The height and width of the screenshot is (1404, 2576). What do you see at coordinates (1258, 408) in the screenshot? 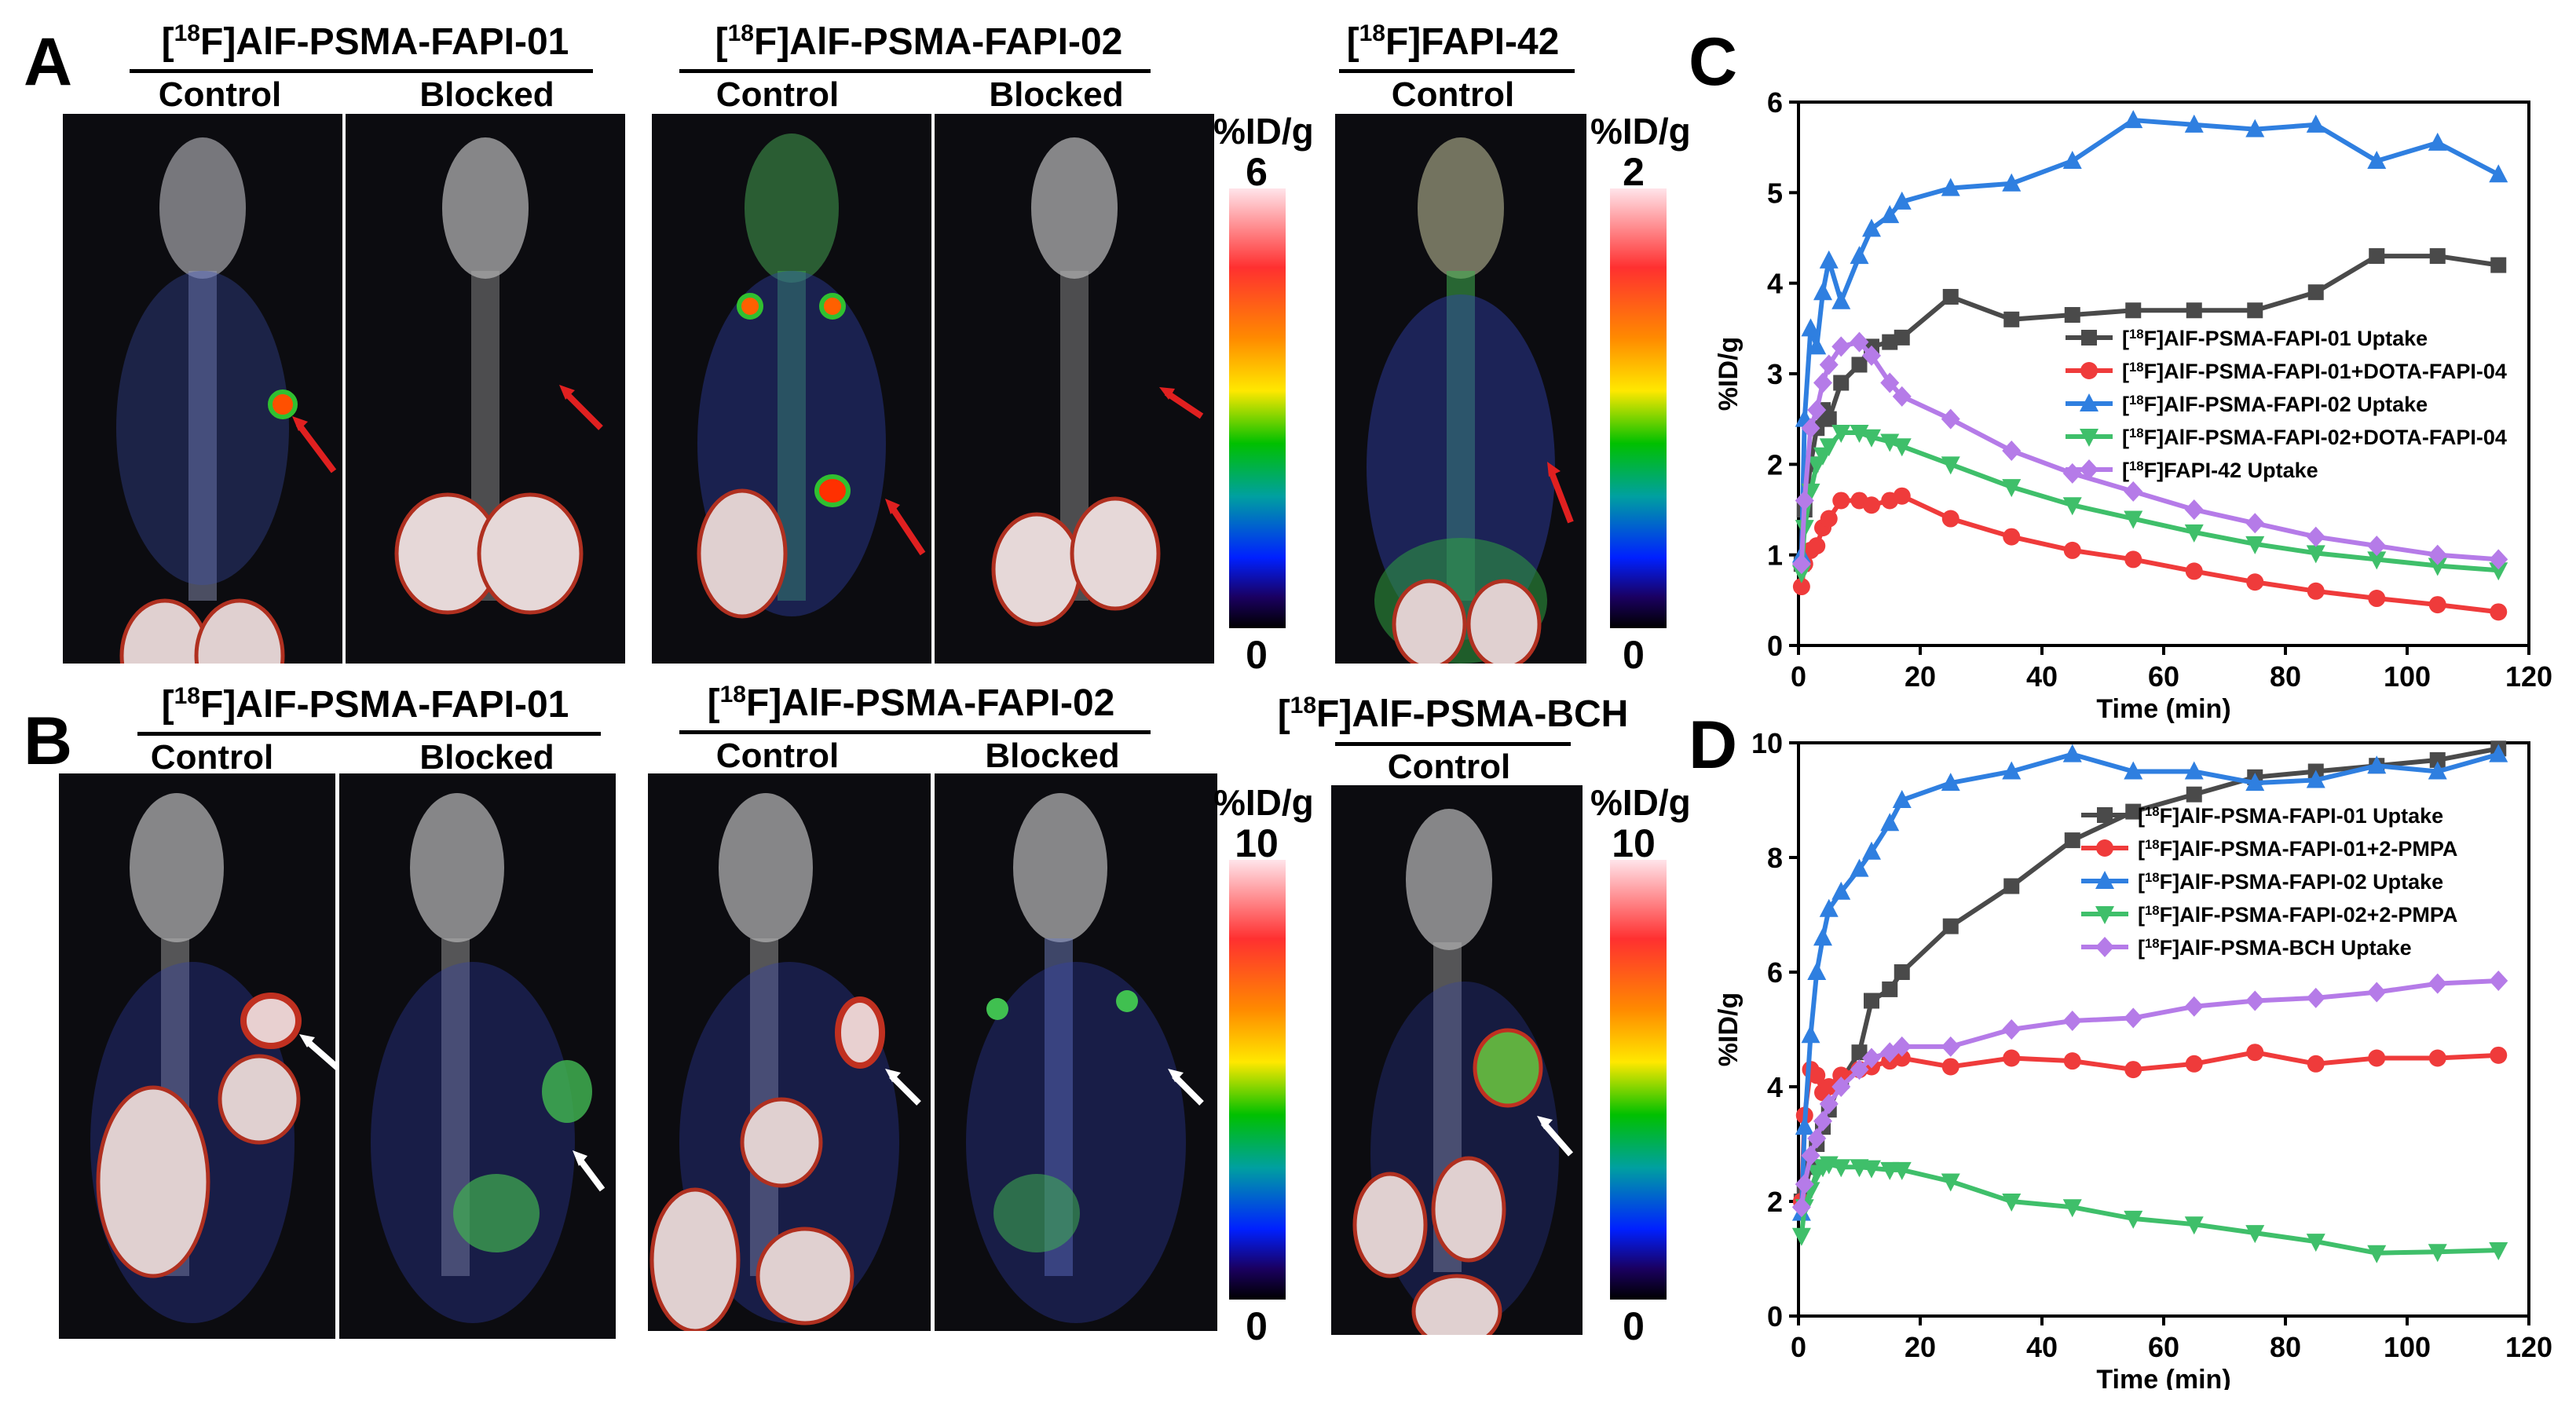
I see `colorbar-a1` at bounding box center [1258, 408].